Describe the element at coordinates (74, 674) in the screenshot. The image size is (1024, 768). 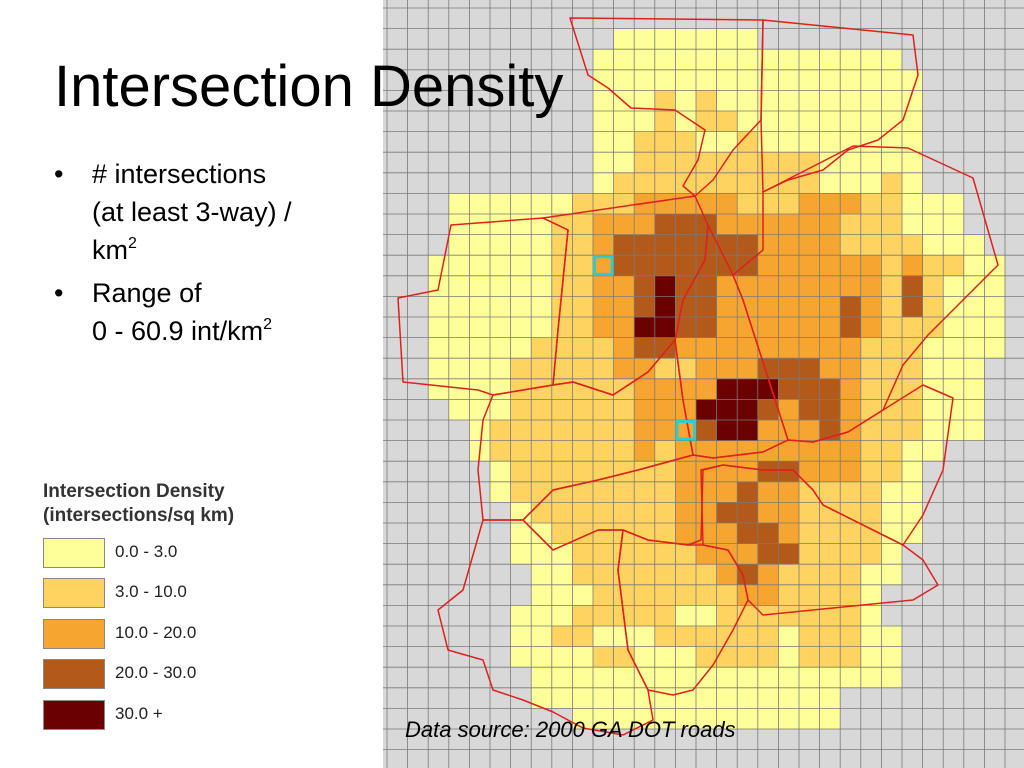
I see `legend-swatch` at that location.